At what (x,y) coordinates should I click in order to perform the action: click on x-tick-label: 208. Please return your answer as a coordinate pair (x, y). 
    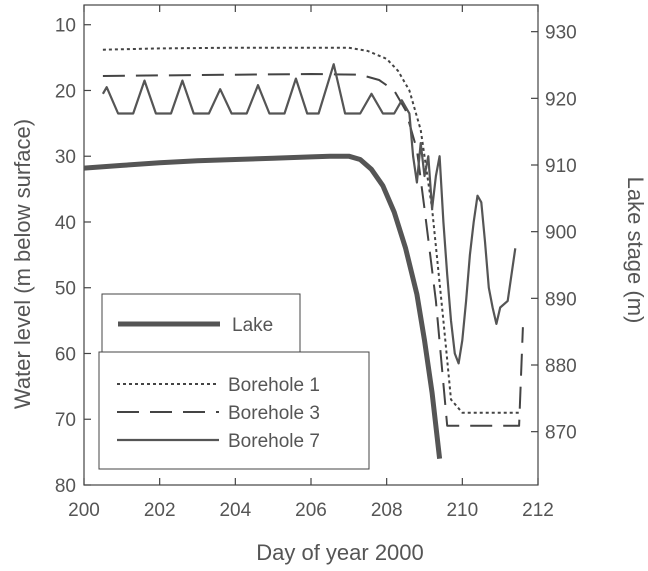
    Looking at the image, I should click on (387, 510).